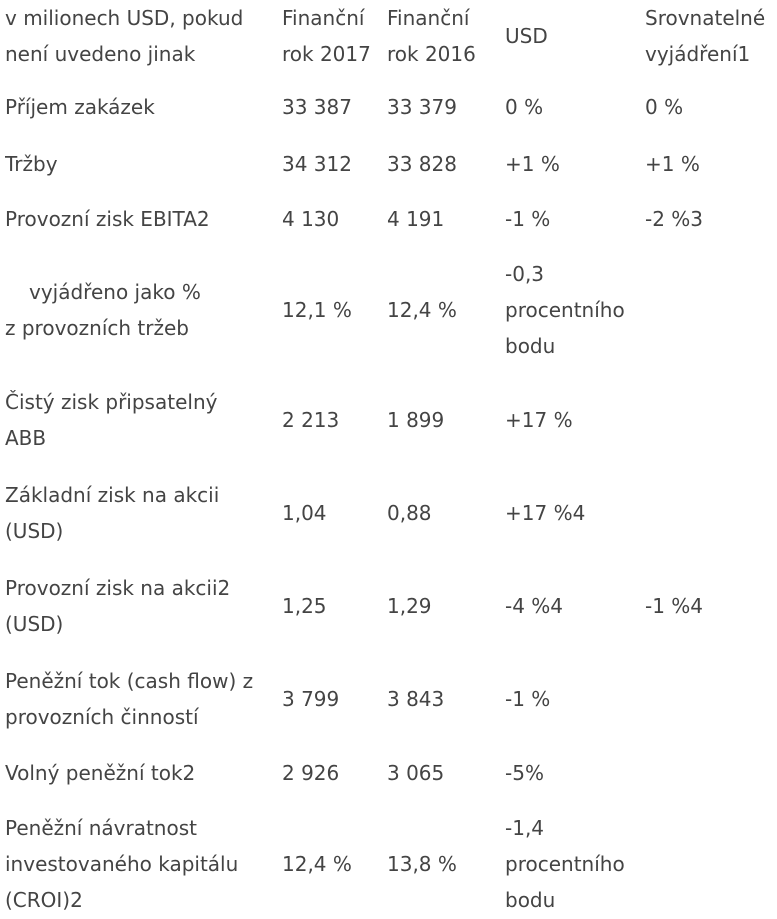  Describe the element at coordinates (534, 606) in the screenshot. I see `cell-usd: -4 %4` at that location.